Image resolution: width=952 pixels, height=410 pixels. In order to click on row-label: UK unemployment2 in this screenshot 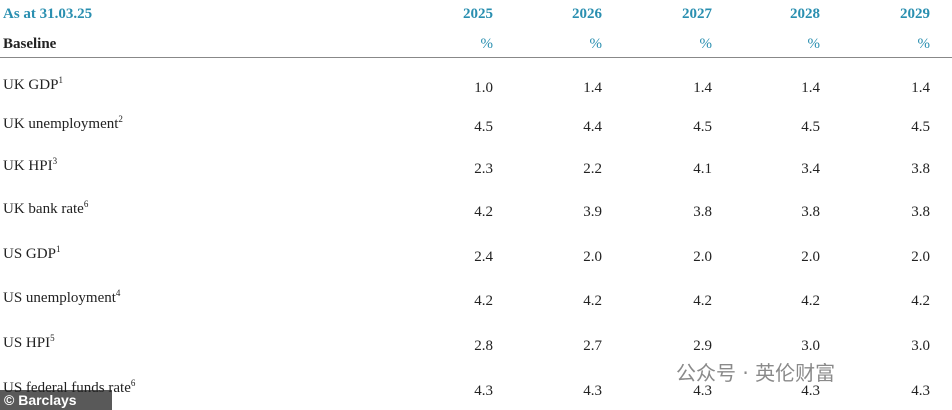, I will do `click(63, 121)`.